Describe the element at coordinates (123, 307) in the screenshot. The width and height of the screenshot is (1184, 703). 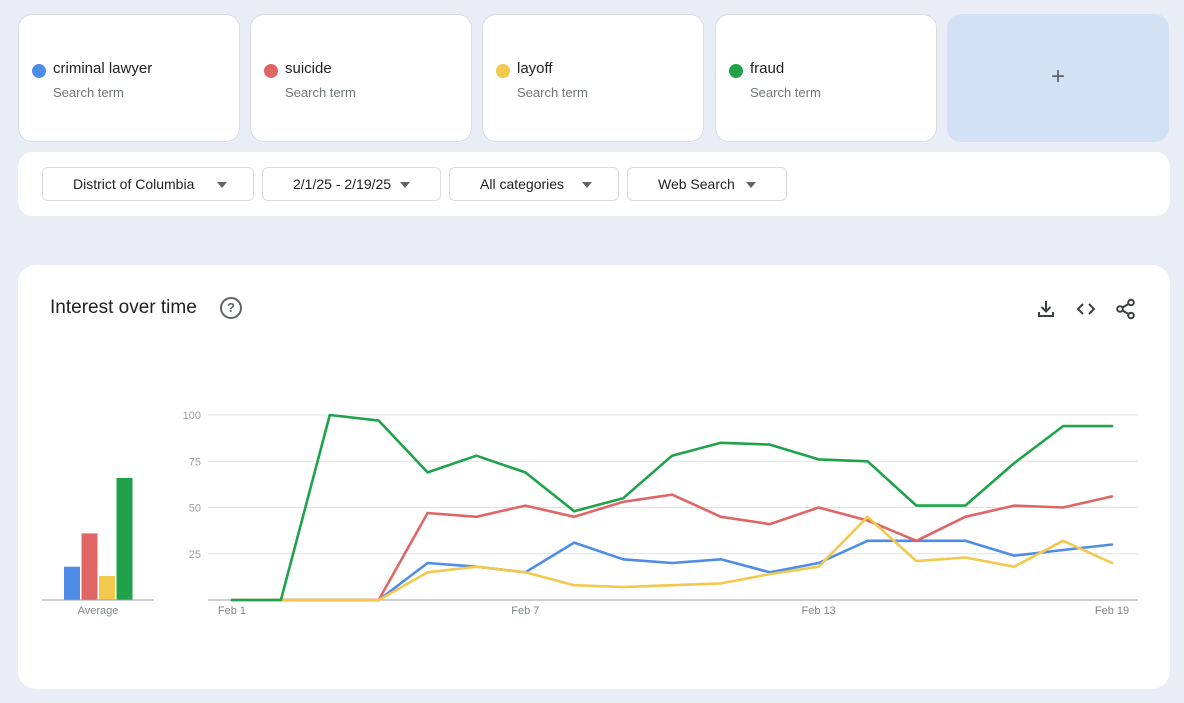
I see `panel-title: Interest over time` at that location.